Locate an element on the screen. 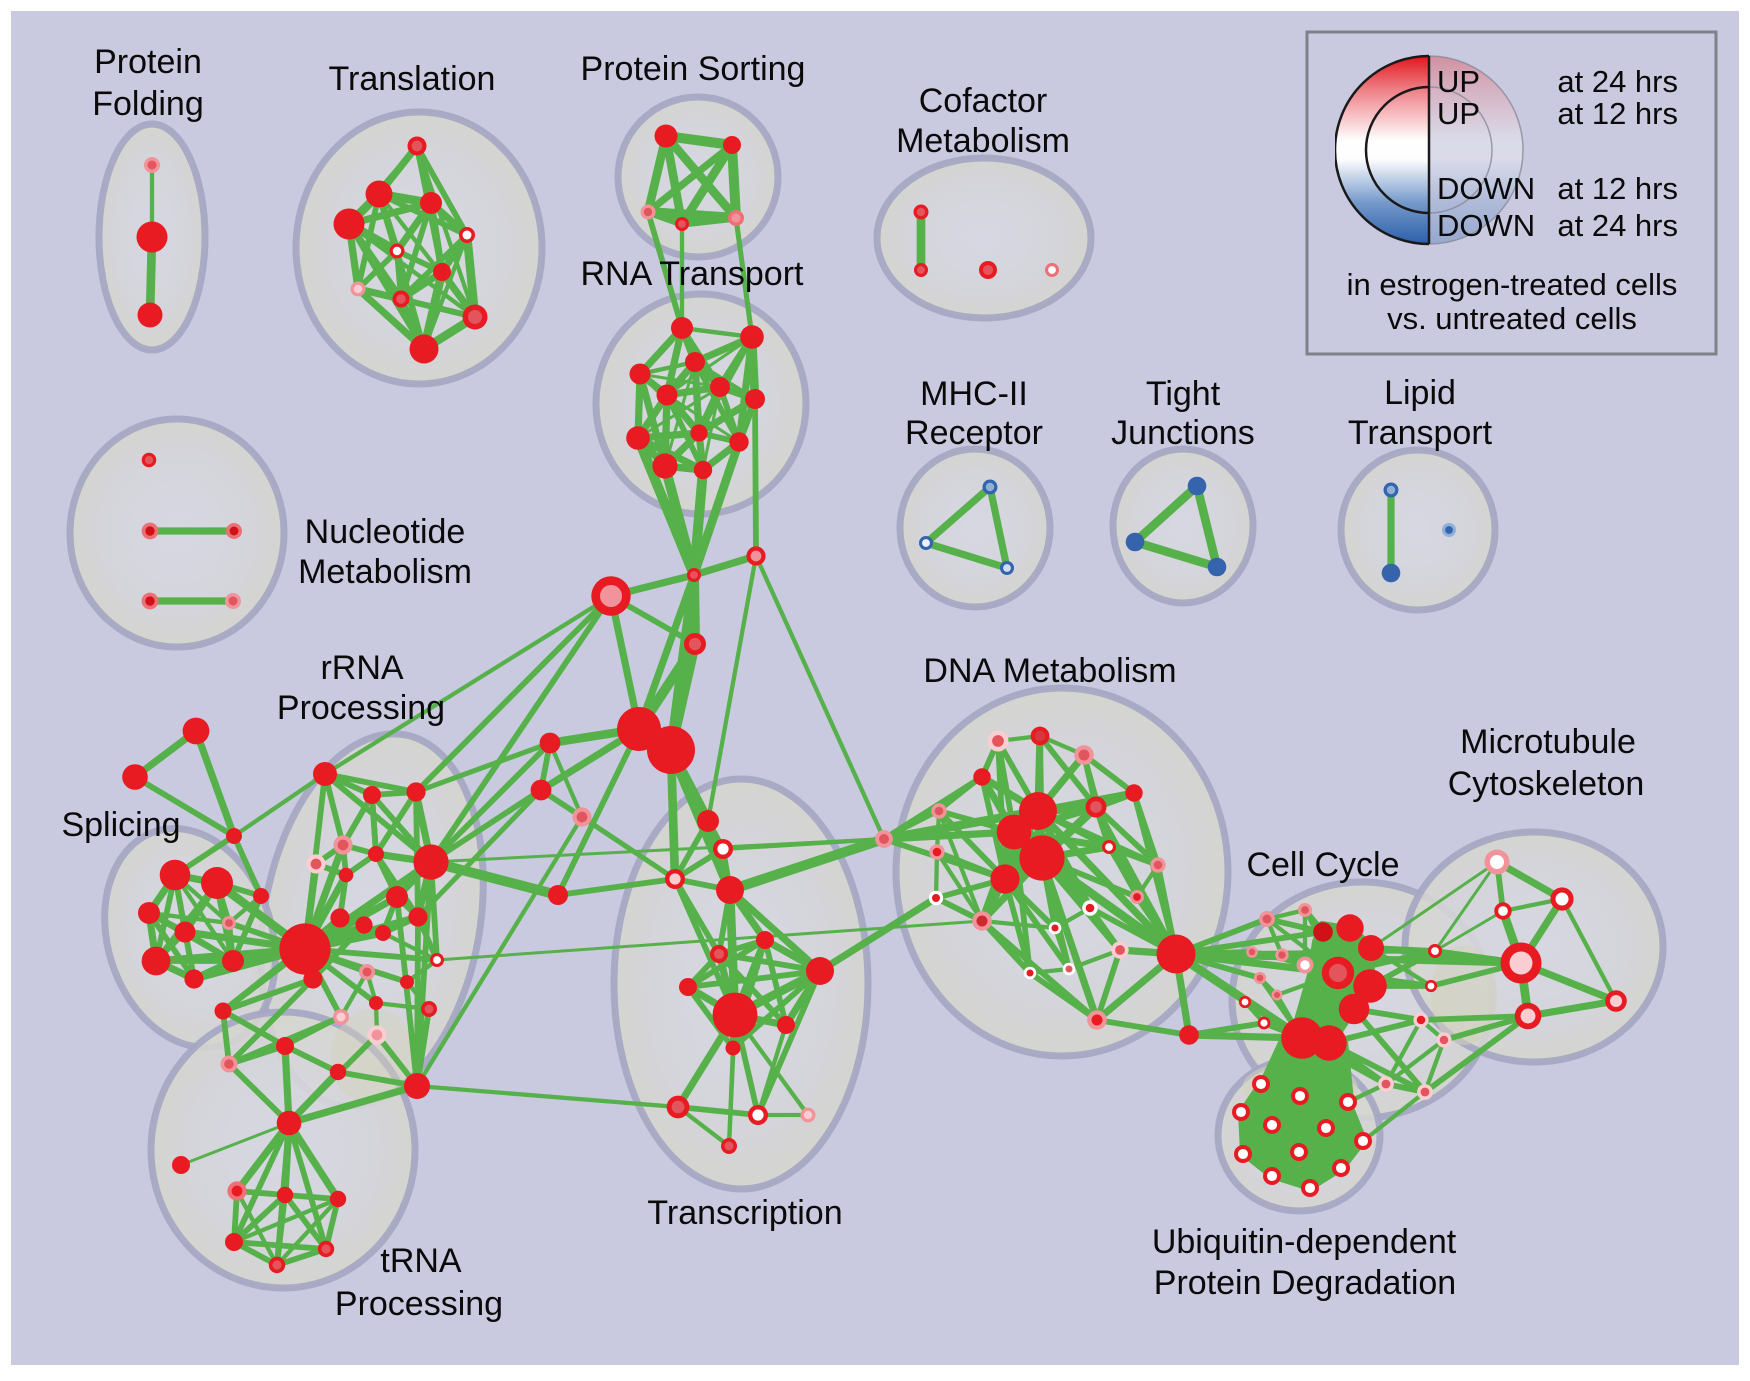 Image resolution: width=1750 pixels, height=1381 pixels. svg-text: DNA Metabolism is located at coordinates (1049, 671).